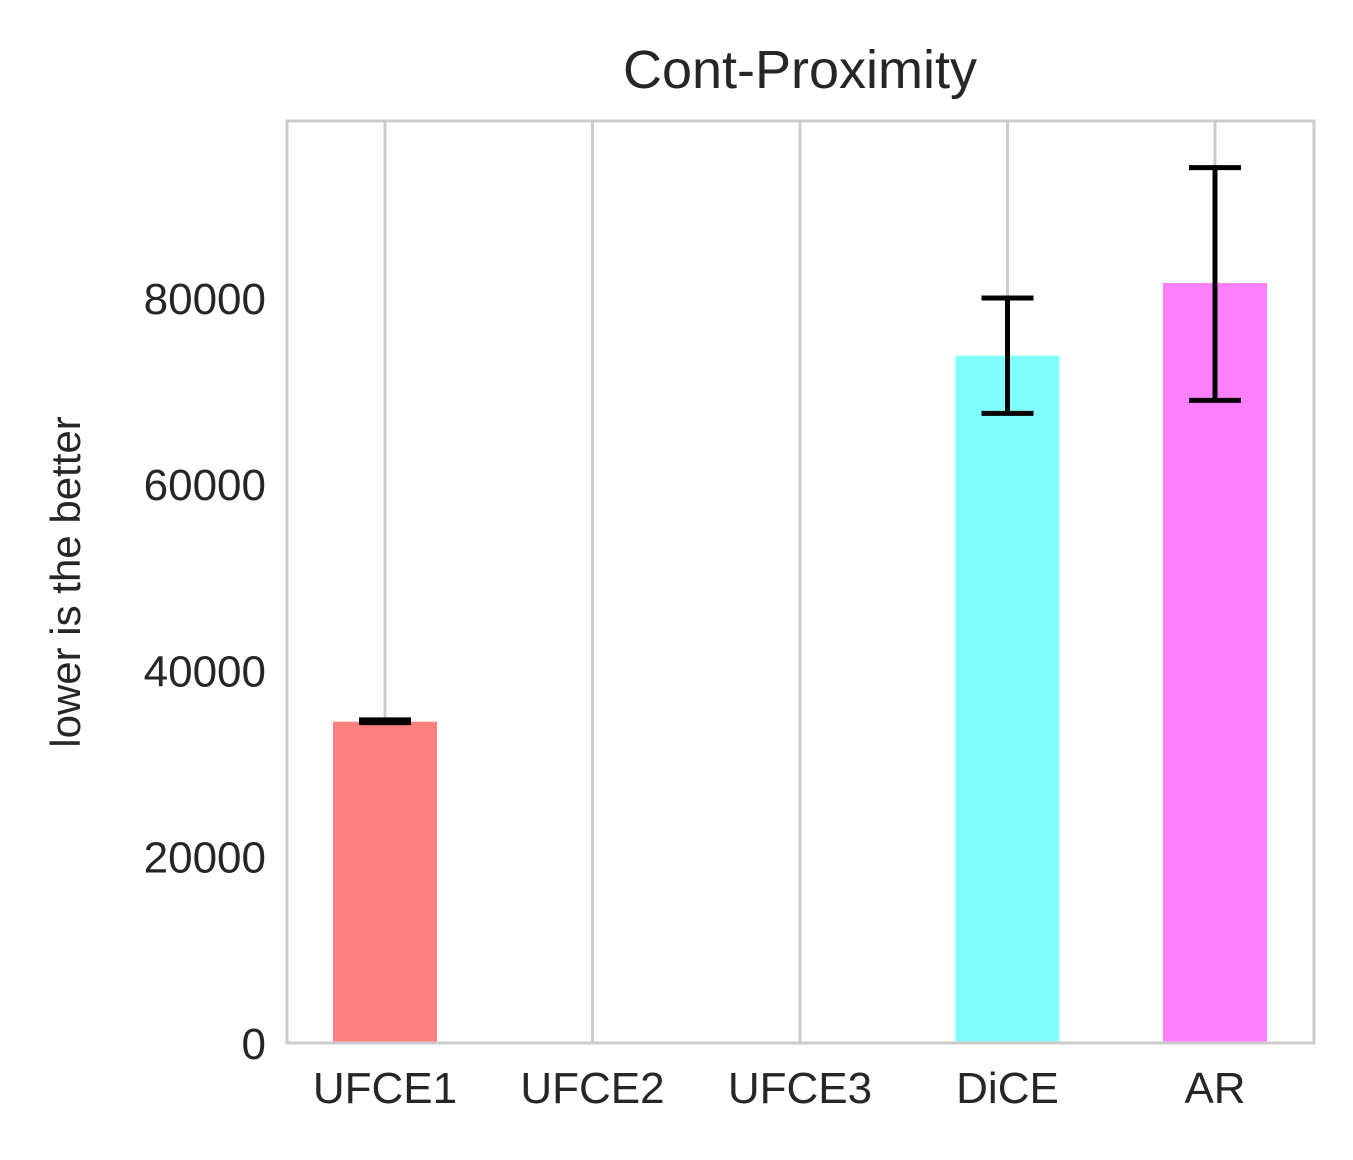 The width and height of the screenshot is (1353, 1160). I want to click on y-tick-label-20000: 20000, so click(205, 858).